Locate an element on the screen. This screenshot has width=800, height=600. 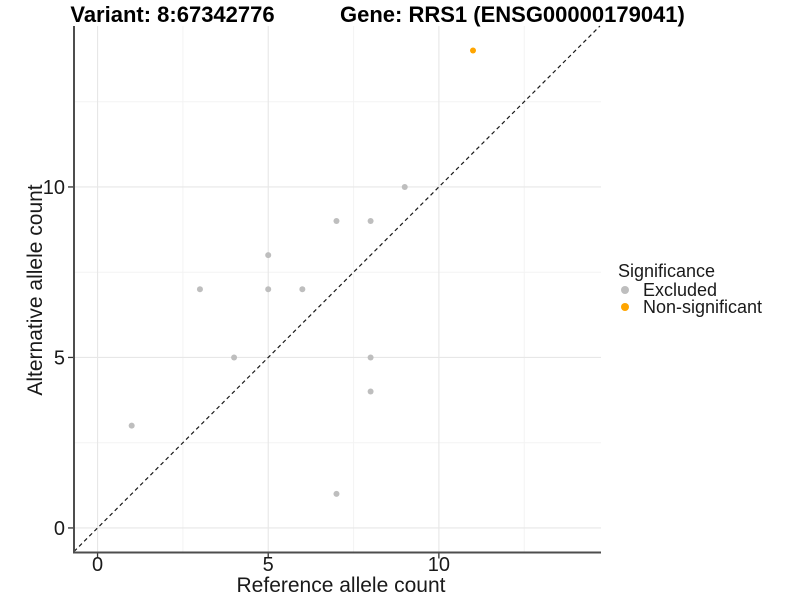
legend-item-excluded: Excluded is located at coordinates (690, 290).